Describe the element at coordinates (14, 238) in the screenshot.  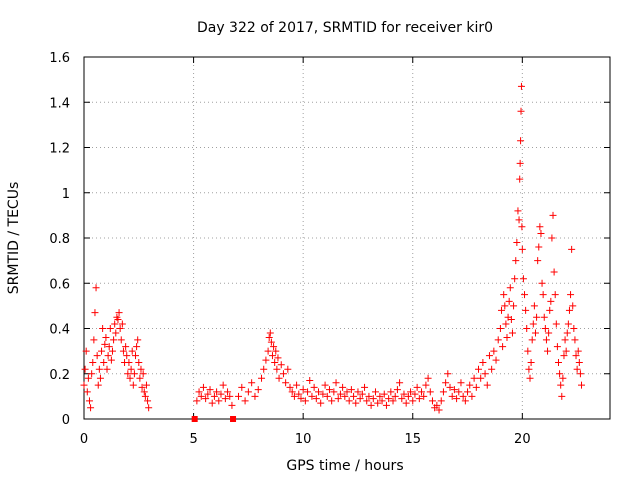
I see `y-axis-label: SRMTID / TECUs` at that location.